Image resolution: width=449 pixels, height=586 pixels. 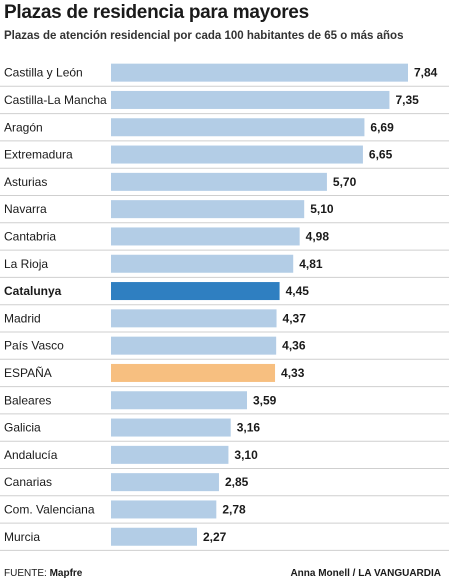 I want to click on value-label: 2,78, so click(x=234, y=509).